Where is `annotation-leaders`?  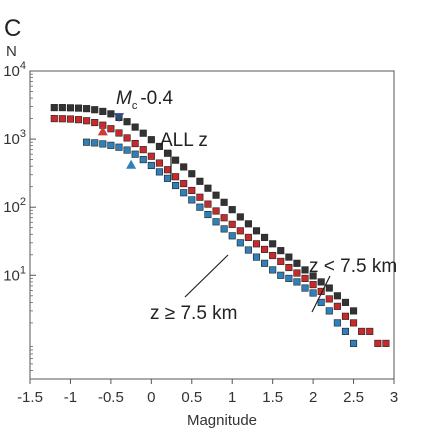 annotation-leaders is located at coordinates (250, 231).